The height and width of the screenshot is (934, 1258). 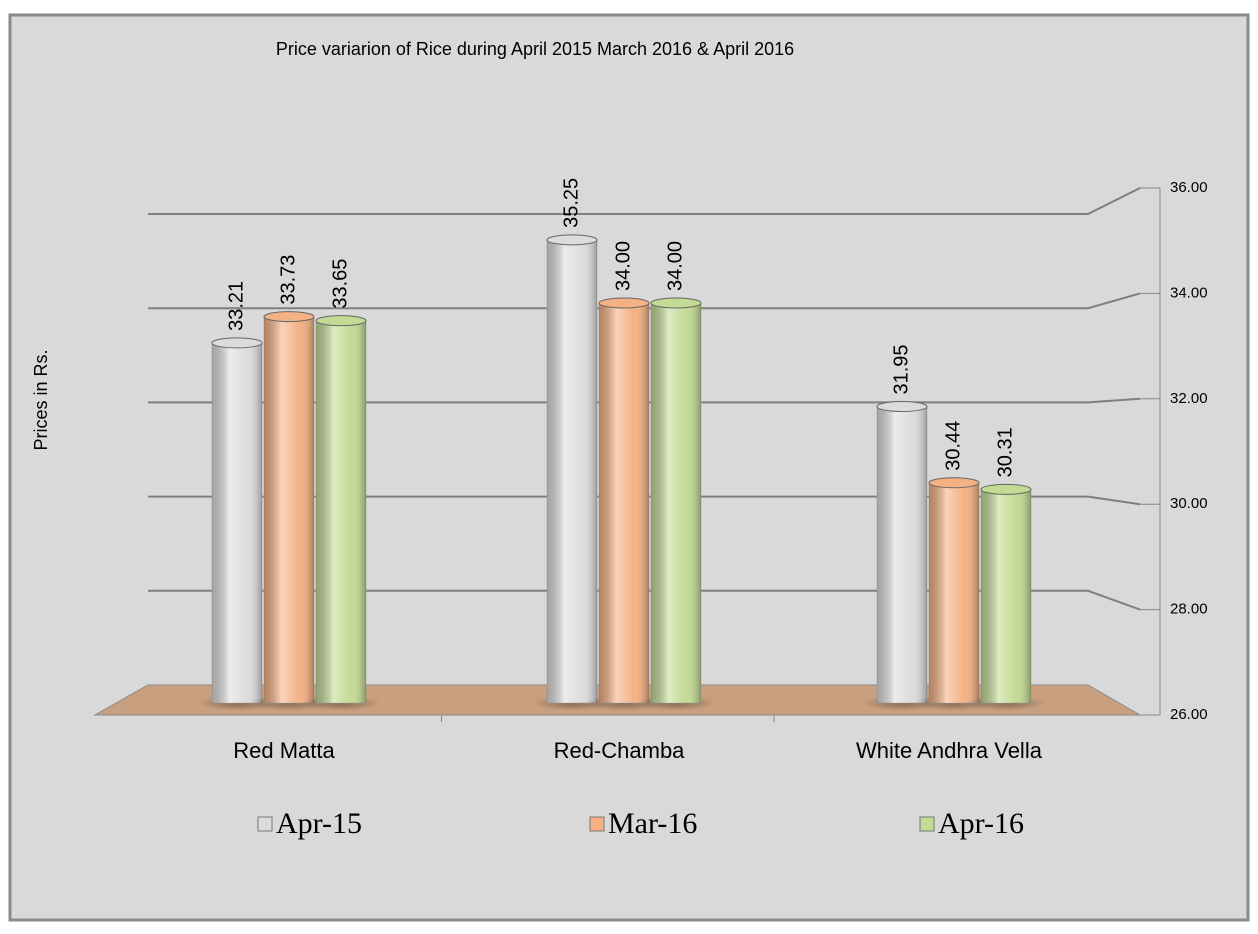 What do you see at coordinates (652, 823) in the screenshot?
I see `legend-label: Mar-16` at bounding box center [652, 823].